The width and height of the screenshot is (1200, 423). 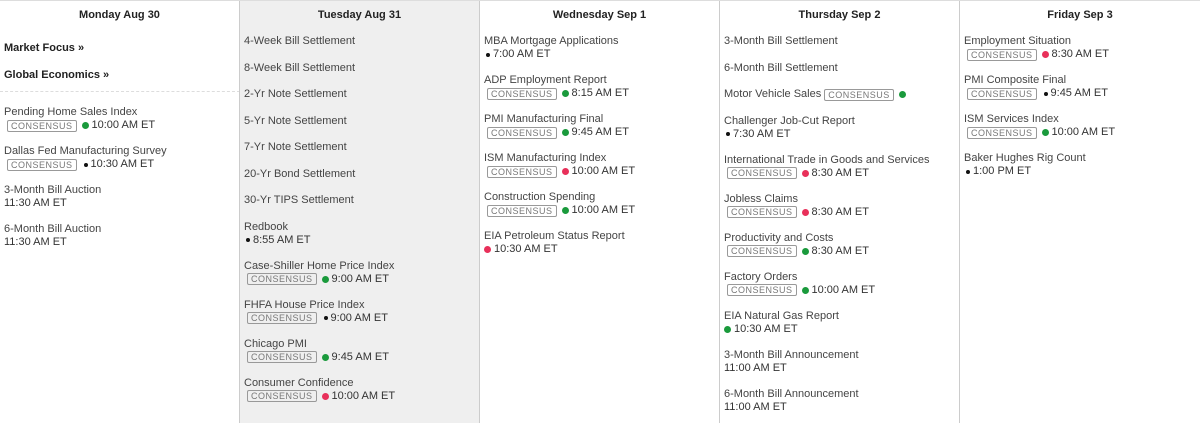 I want to click on event-name: MBA Mortgage Applications, so click(x=551, y=41).